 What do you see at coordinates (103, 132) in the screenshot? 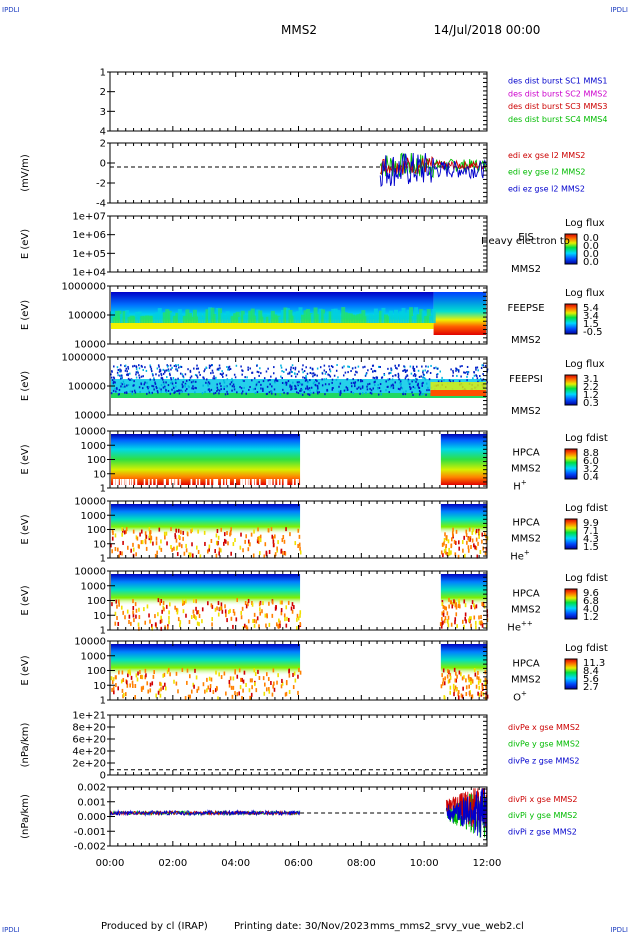
I see `y-tick-label: 4` at bounding box center [103, 132].